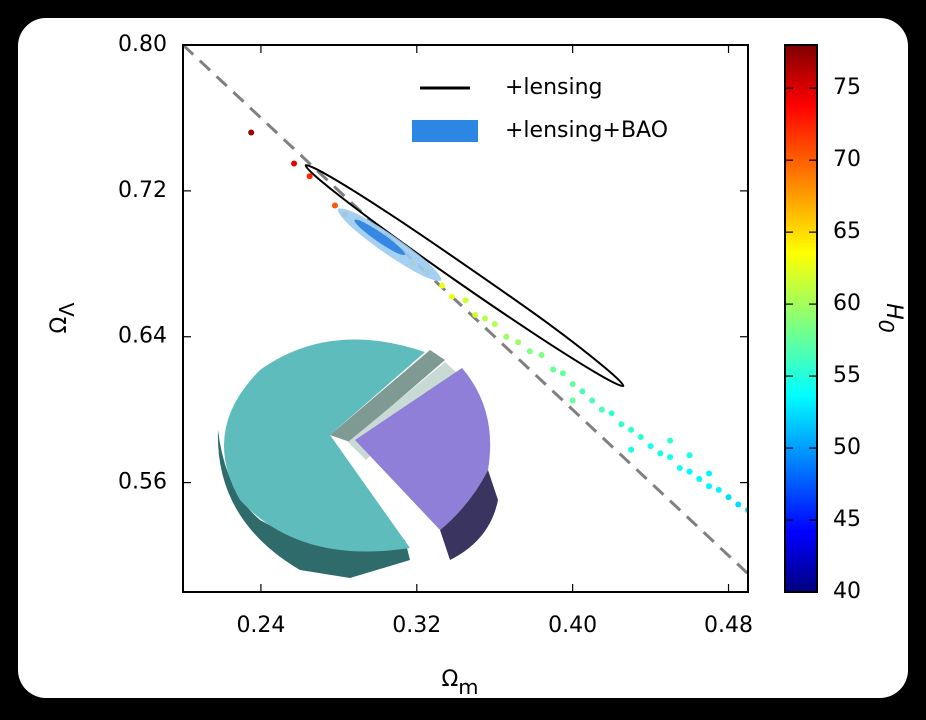  What do you see at coordinates (572, 625) in the screenshot?
I see `x-tick-label: 0.40` at bounding box center [572, 625].